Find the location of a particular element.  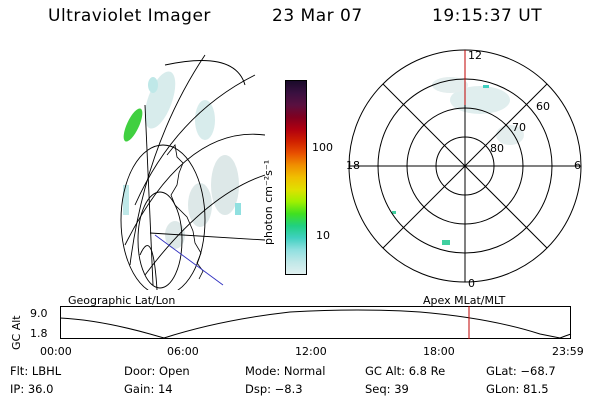

emission-patches is located at coordinates (182, 160).